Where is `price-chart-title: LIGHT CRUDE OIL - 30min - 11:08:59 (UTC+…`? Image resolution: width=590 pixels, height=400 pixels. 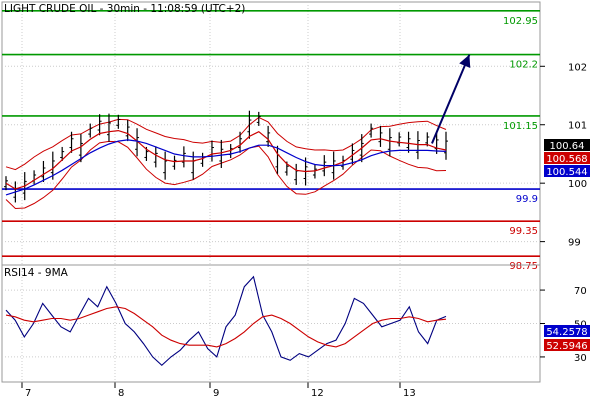
price-chart-title: LIGHT CRUDE OIL - 30min - 11:08:59 (UTC+… is located at coordinates (124, 9).